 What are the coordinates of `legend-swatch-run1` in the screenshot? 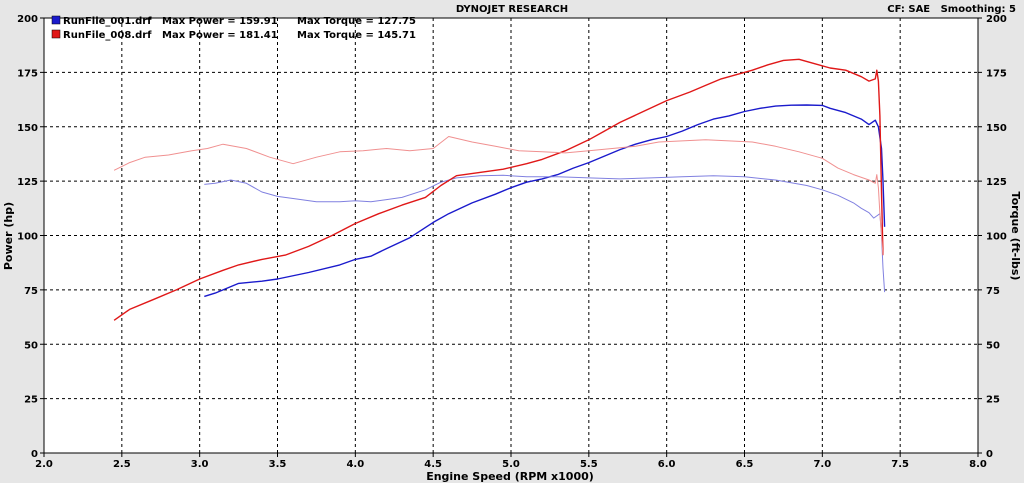 It's located at (56, 20).